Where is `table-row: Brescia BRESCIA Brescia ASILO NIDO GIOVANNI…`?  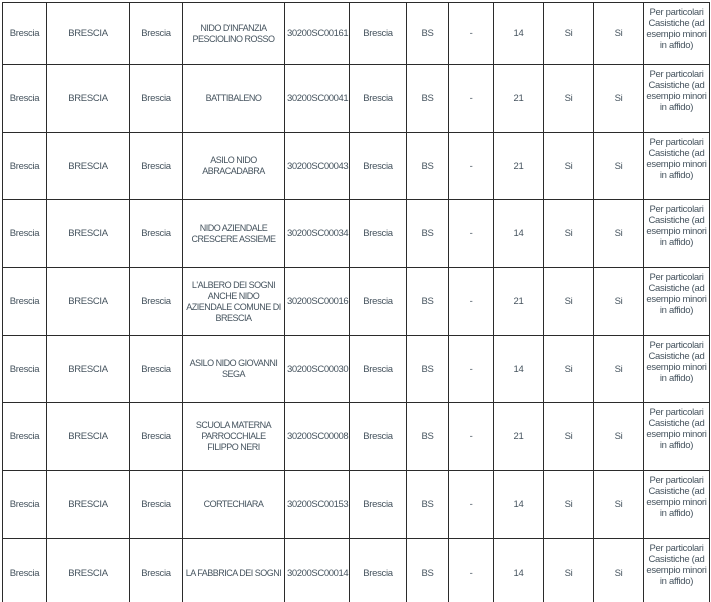 table-row: Brescia BRESCIA Brescia ASILO NIDO GIOVANNI… is located at coordinates (356, 369).